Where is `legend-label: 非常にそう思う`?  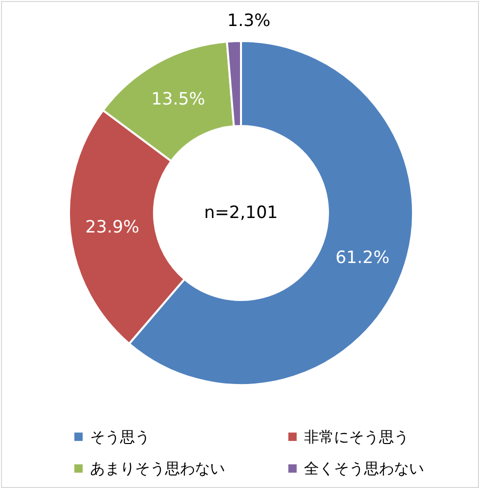
legend-label: 非常にそう思う is located at coordinates (356, 437).